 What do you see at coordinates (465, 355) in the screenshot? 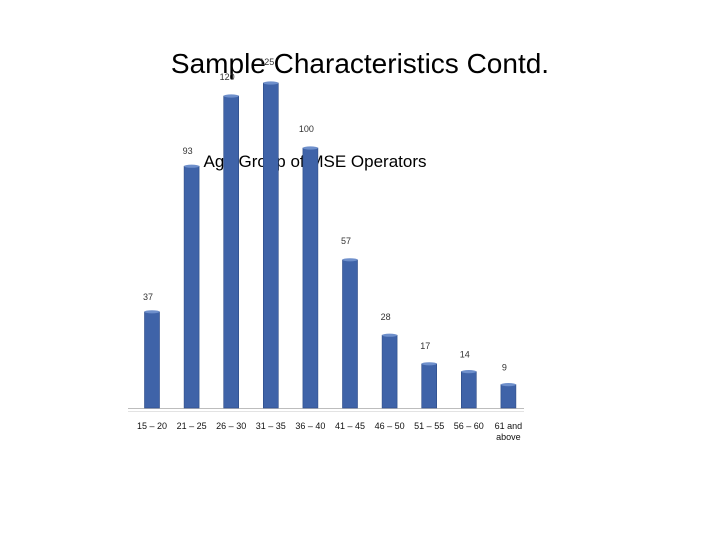
I see `value-label-8: 14` at bounding box center [465, 355].